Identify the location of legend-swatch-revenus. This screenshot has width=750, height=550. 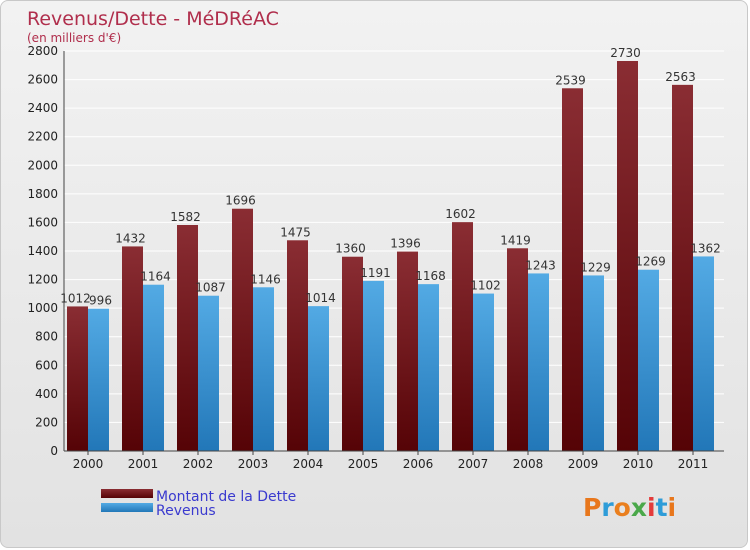
(127, 507).